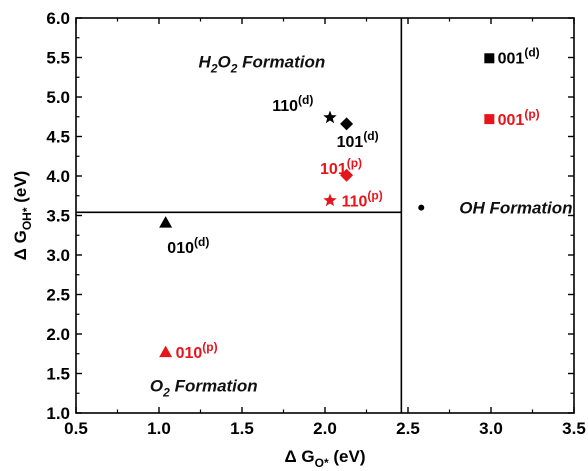  Describe the element at coordinates (242, 428) in the screenshot. I see `x-tick-label: 1.5` at that location.